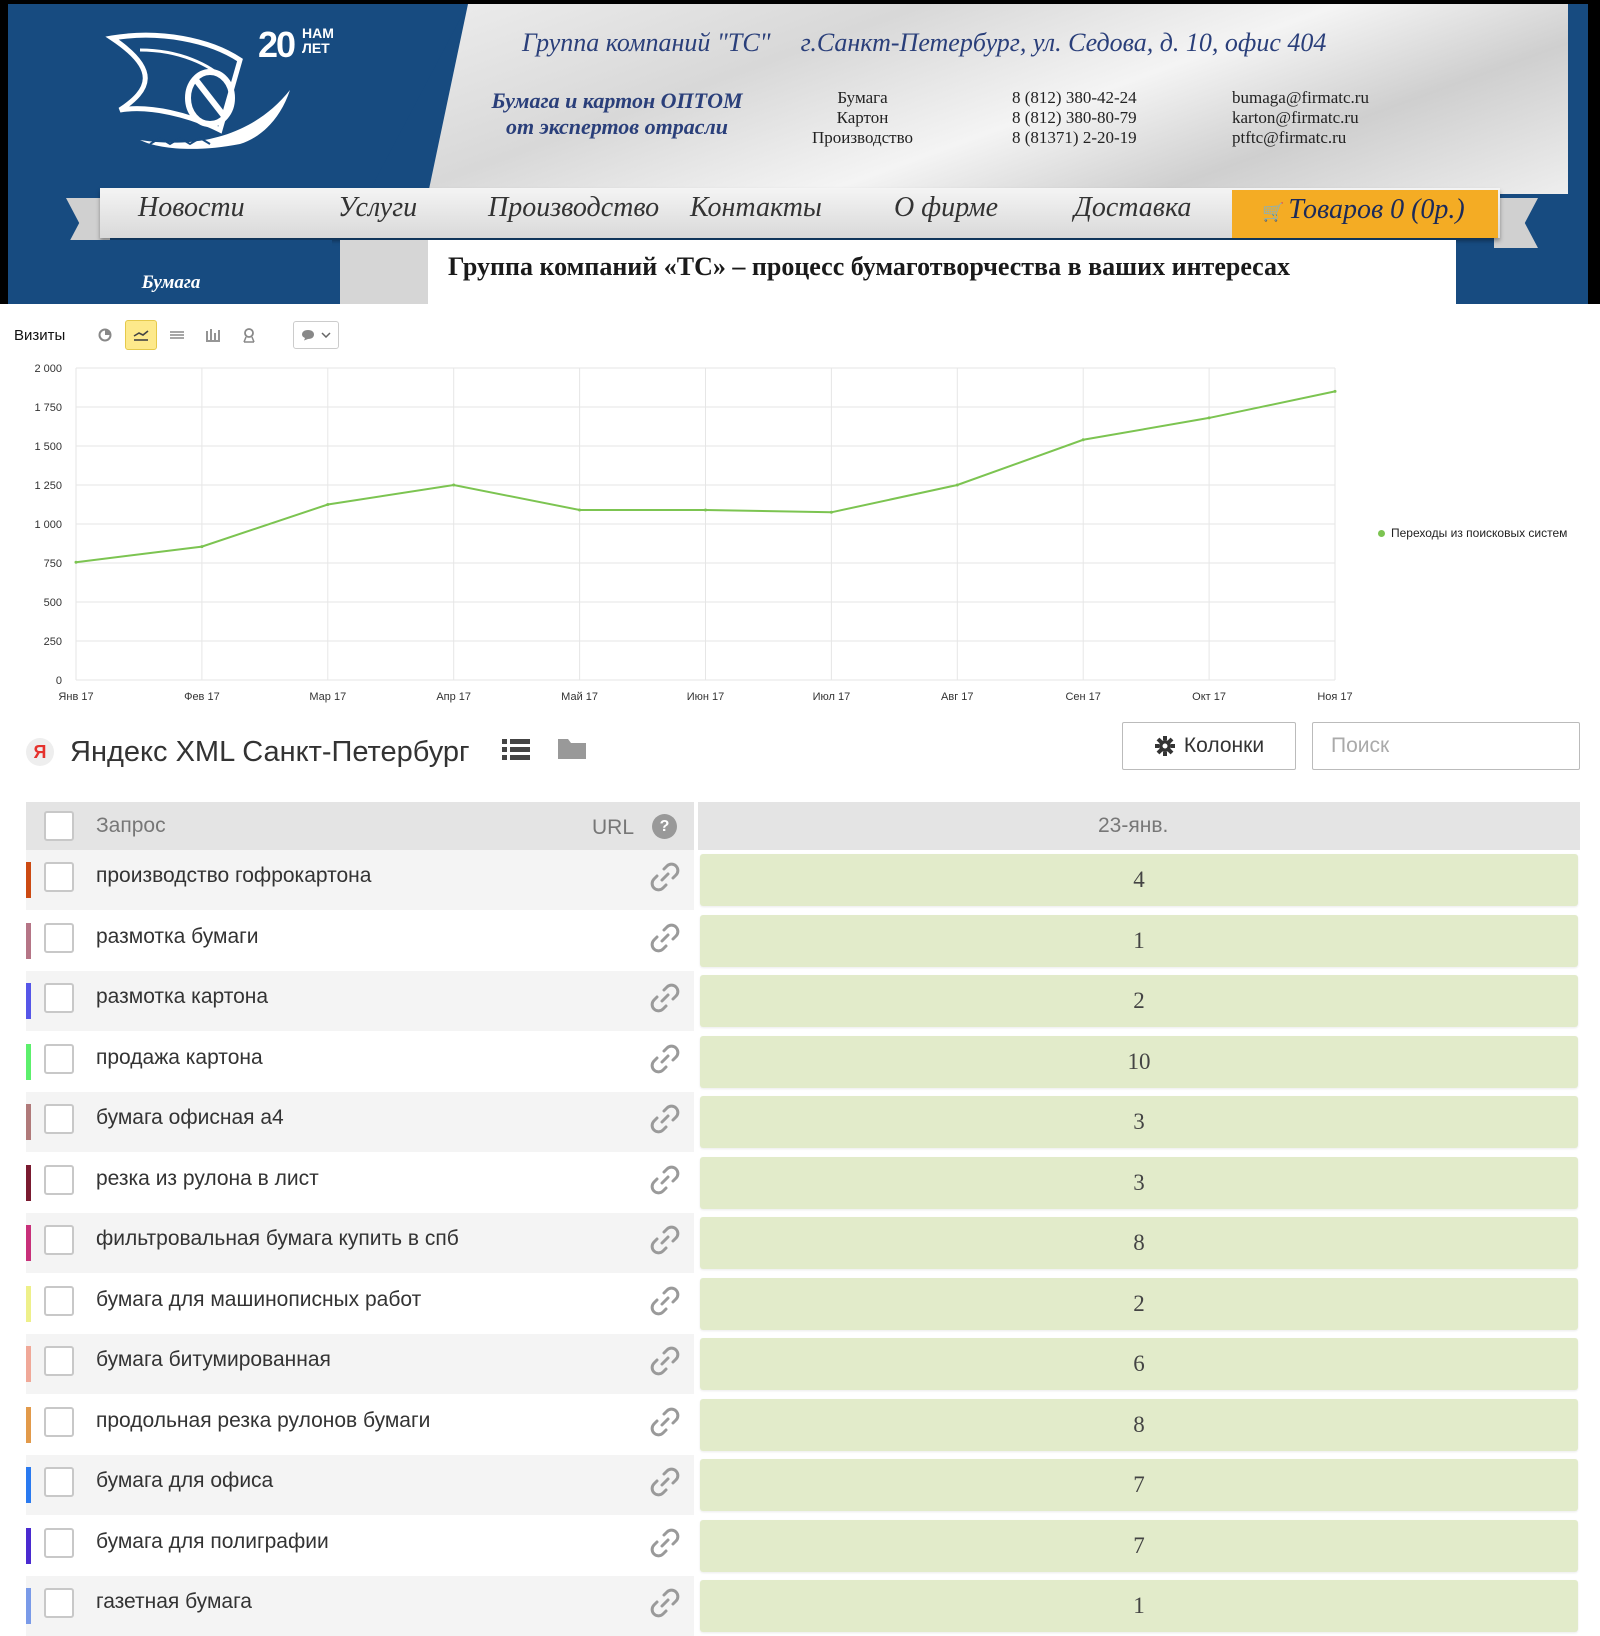  I want to click on table-row: газетная бумага 1, so click(803, 1606).